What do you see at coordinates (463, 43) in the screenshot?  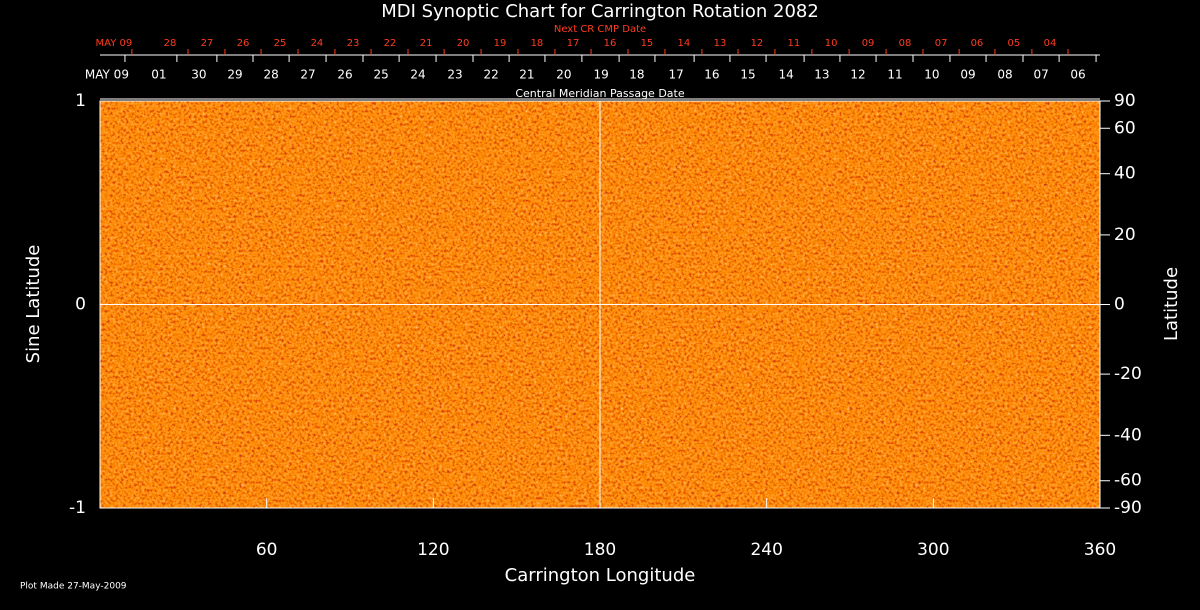 I see `next-cmp-date: 20` at bounding box center [463, 43].